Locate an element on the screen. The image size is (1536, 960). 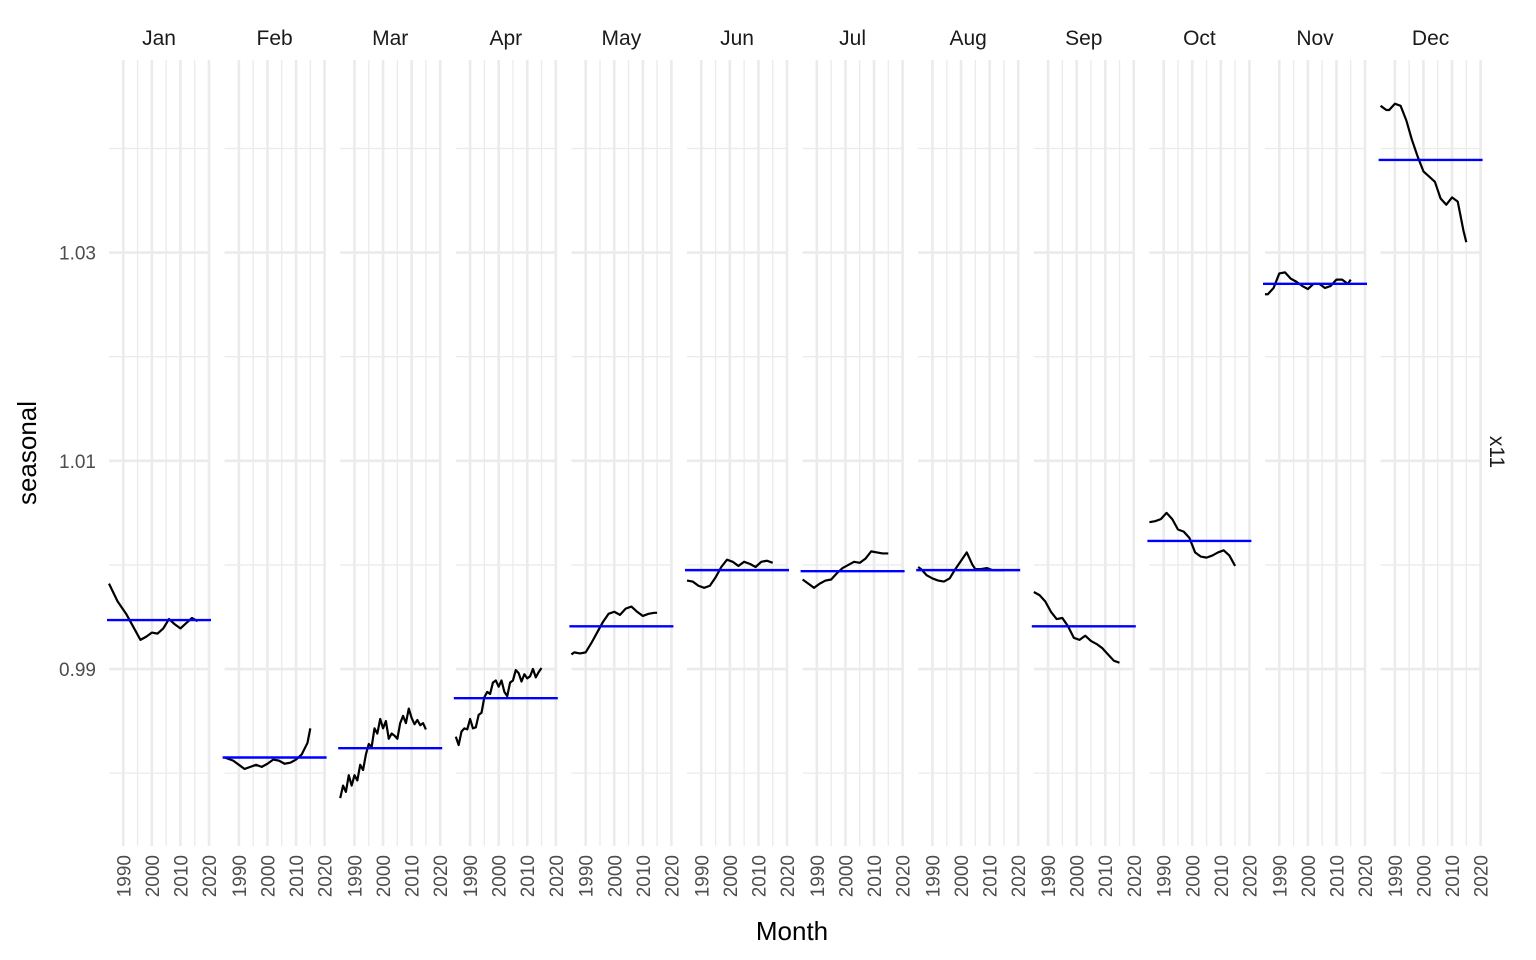
facet-label: Feb is located at coordinates (275, 38).